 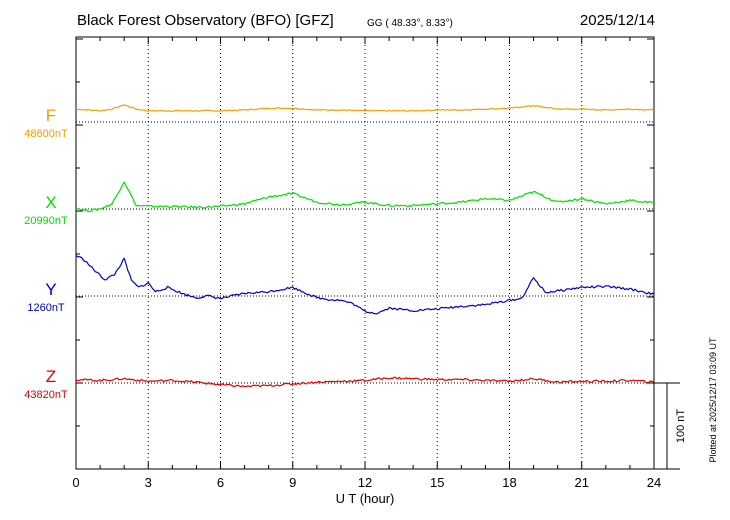 What do you see at coordinates (509, 482) in the screenshot?
I see `x-tick-label: 18` at bounding box center [509, 482].